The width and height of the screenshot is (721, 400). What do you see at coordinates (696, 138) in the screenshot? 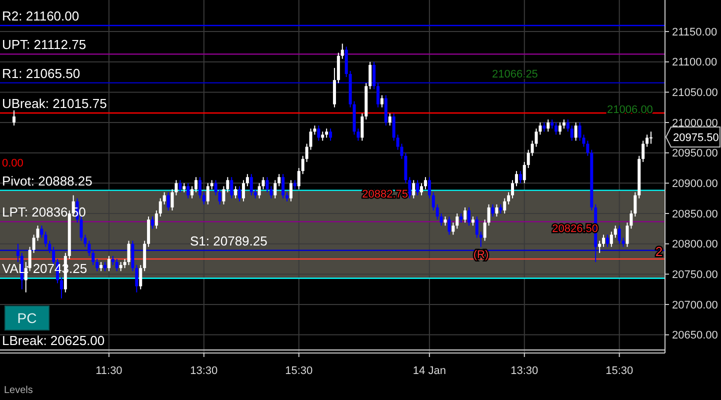
I see `text: 20975.50` at bounding box center [696, 138].